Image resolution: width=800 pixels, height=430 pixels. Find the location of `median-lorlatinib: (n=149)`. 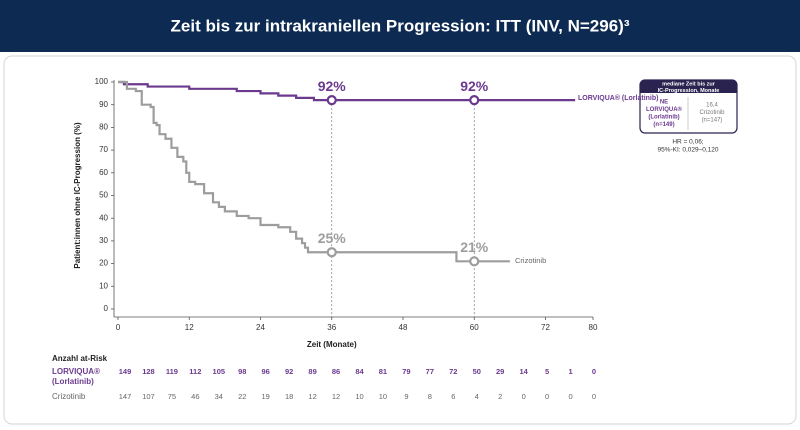

median-lorlatinib: (n=149) is located at coordinates (663, 125).